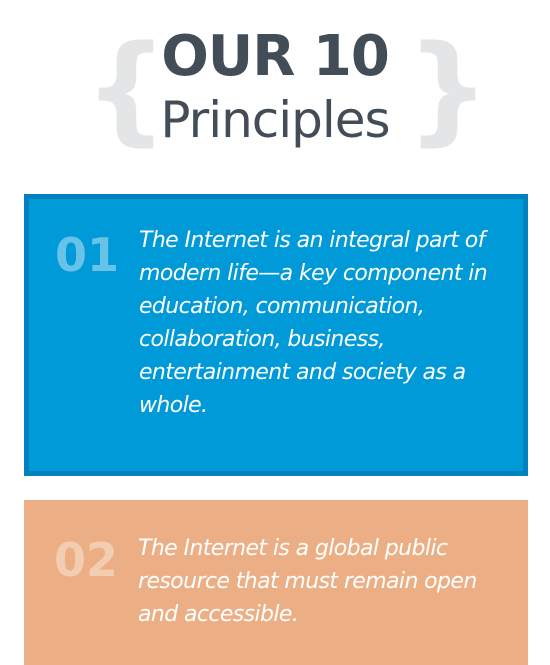 Image resolution: width=550 pixels, height=665 pixels. I want to click on left-brace-icon: {, so click(126, 88).